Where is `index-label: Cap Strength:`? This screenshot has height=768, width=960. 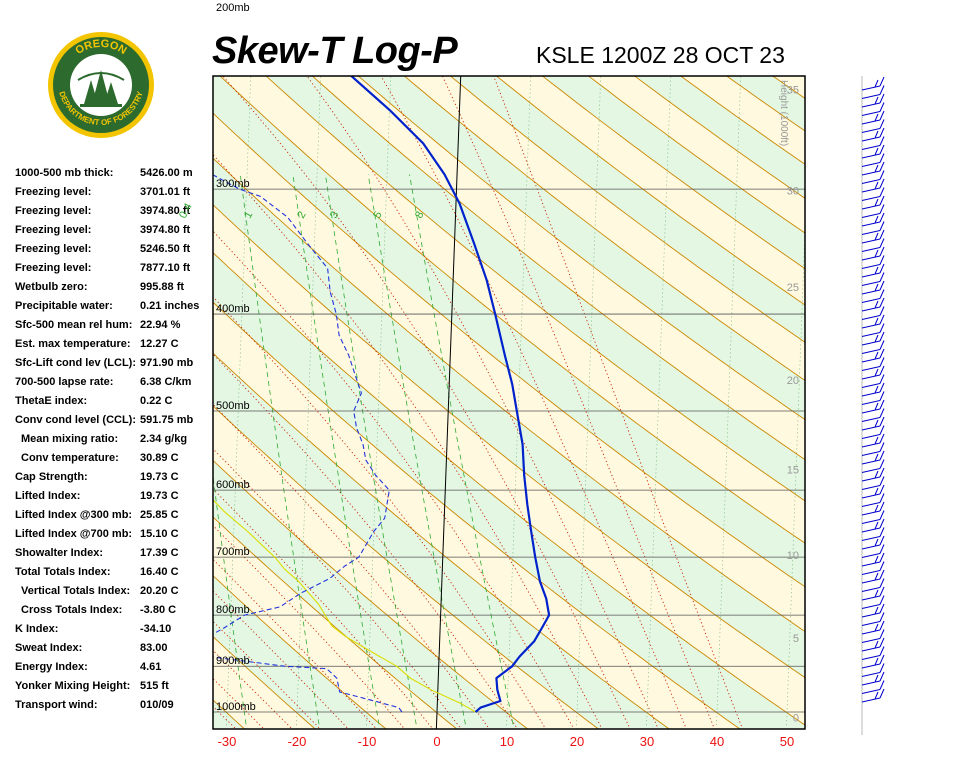
index-label: Cap Strength: is located at coordinates (51, 477).